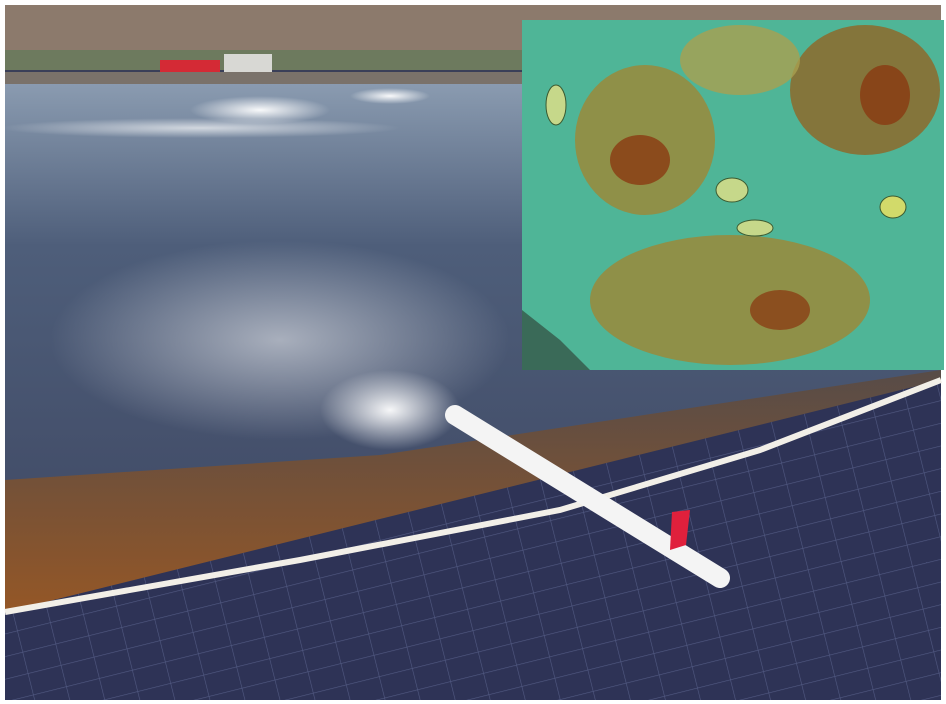 Image resolution: width=946 pixels, height=704 pixels. What do you see at coordinates (587, 496) in the screenshot?
I see `aeration-pipe` at bounding box center [587, 496].